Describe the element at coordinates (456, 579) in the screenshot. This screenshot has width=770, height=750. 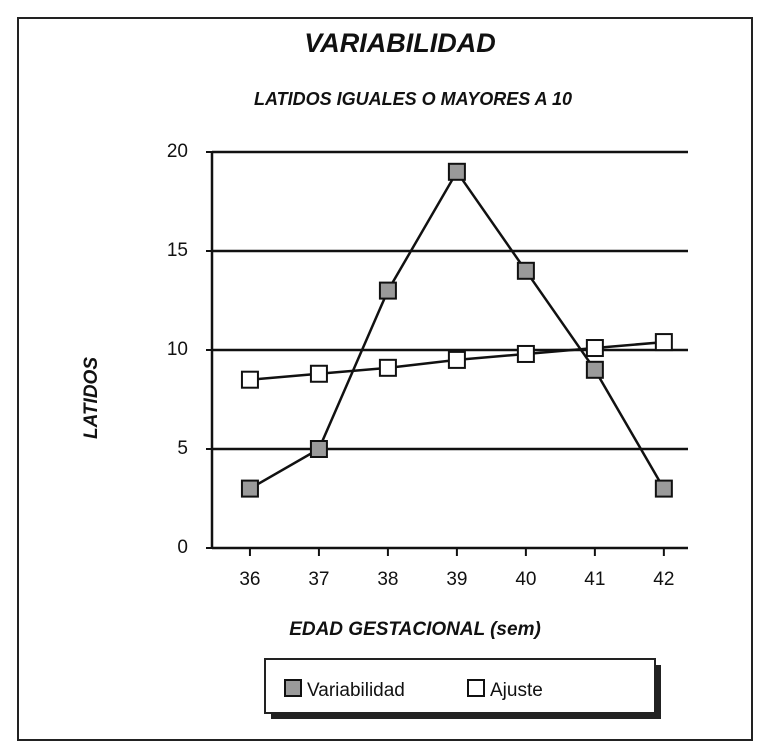
I see `x-tick-label: 39` at that location.